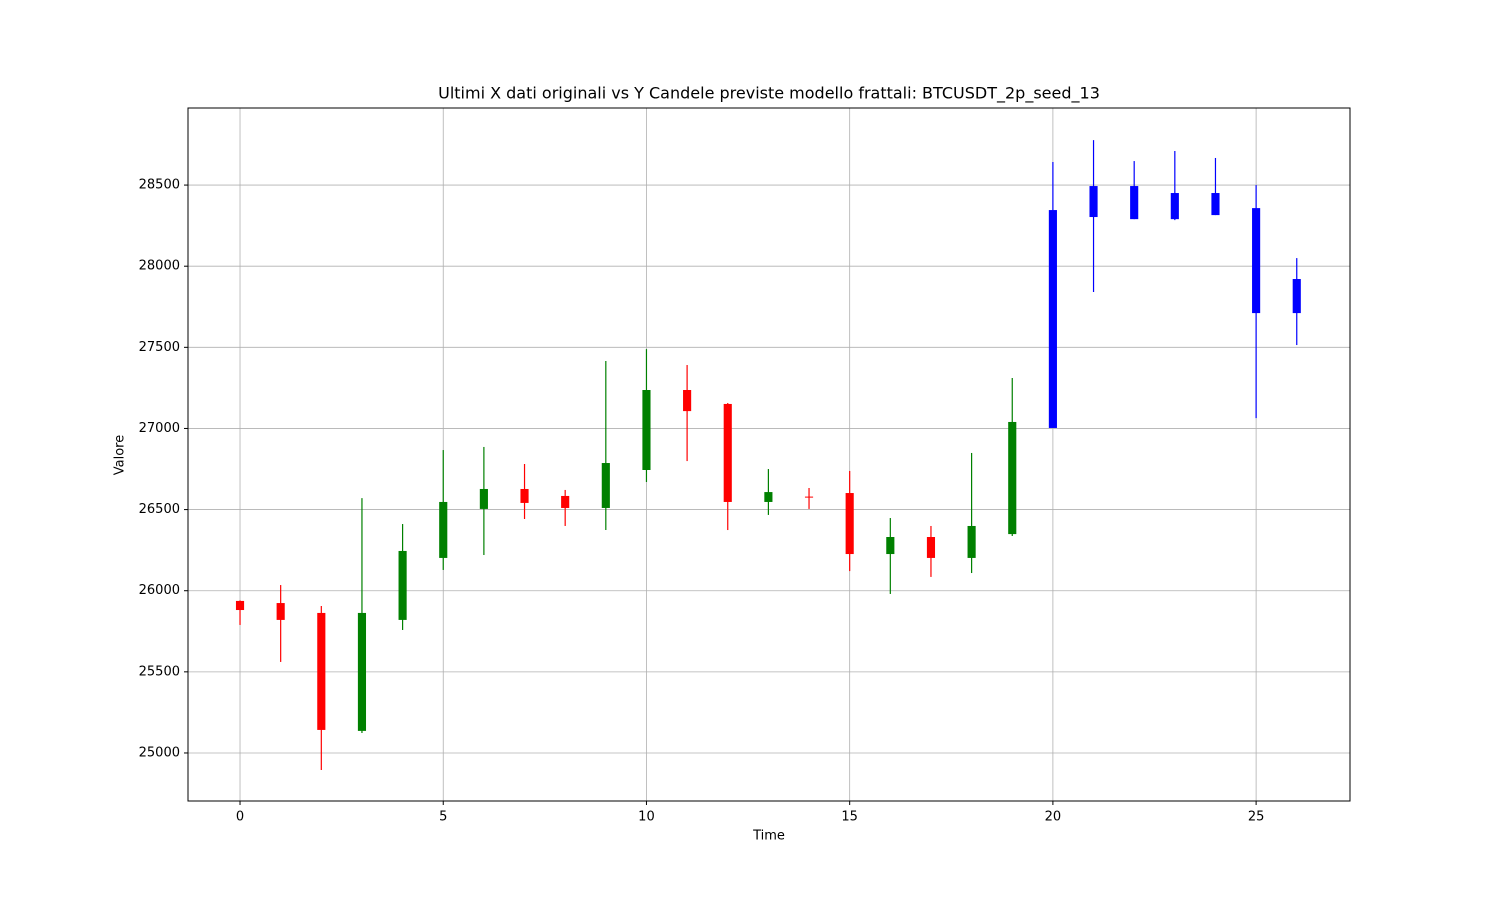  What do you see at coordinates (1053, 817) in the screenshot?
I see `x-tick-label: 20` at bounding box center [1053, 817].